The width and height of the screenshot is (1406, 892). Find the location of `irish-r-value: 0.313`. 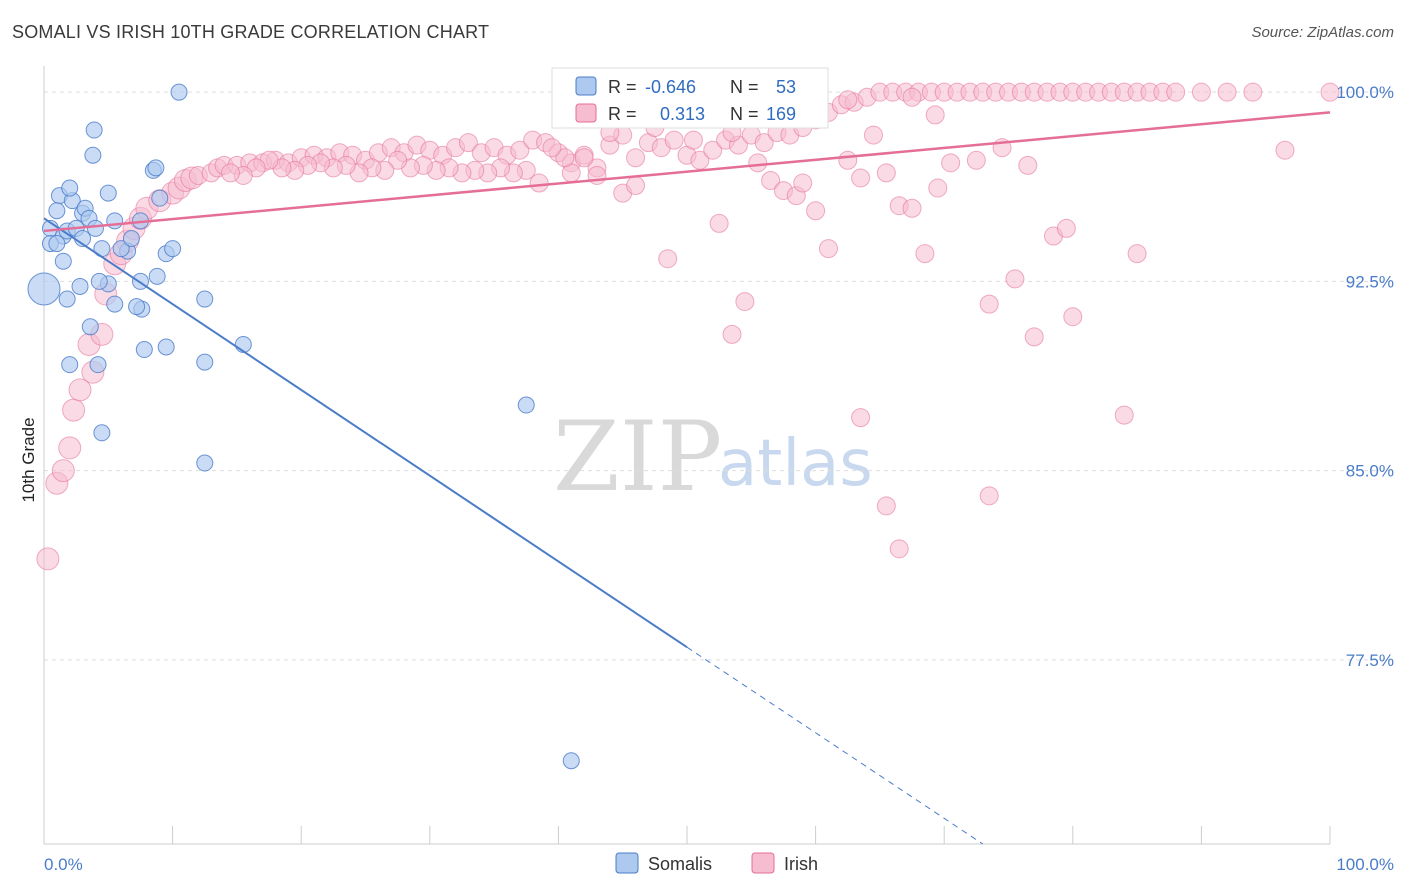

irish-r-value: 0.313 is located at coordinates (682, 114).